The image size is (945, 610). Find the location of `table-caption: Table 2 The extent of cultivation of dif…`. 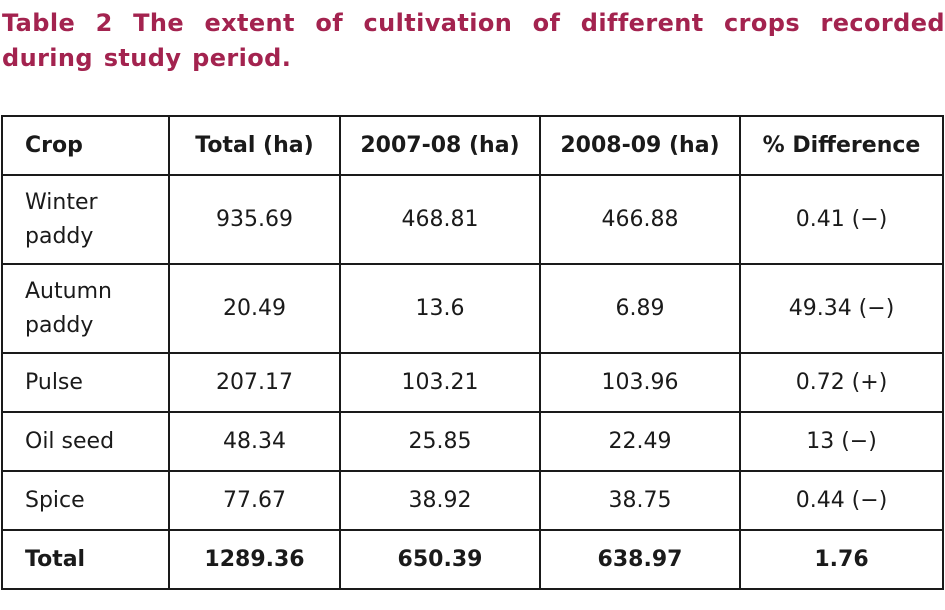

table-caption: Table 2 The extent of cultivation of dif… is located at coordinates (473, 40).